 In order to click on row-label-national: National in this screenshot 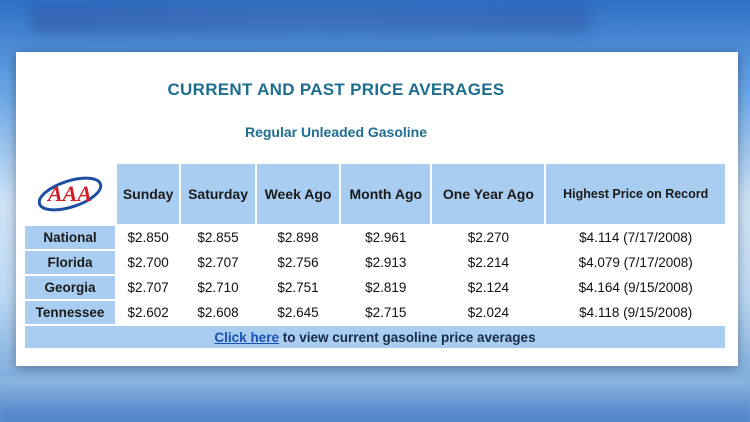, I will do `click(70, 237)`.